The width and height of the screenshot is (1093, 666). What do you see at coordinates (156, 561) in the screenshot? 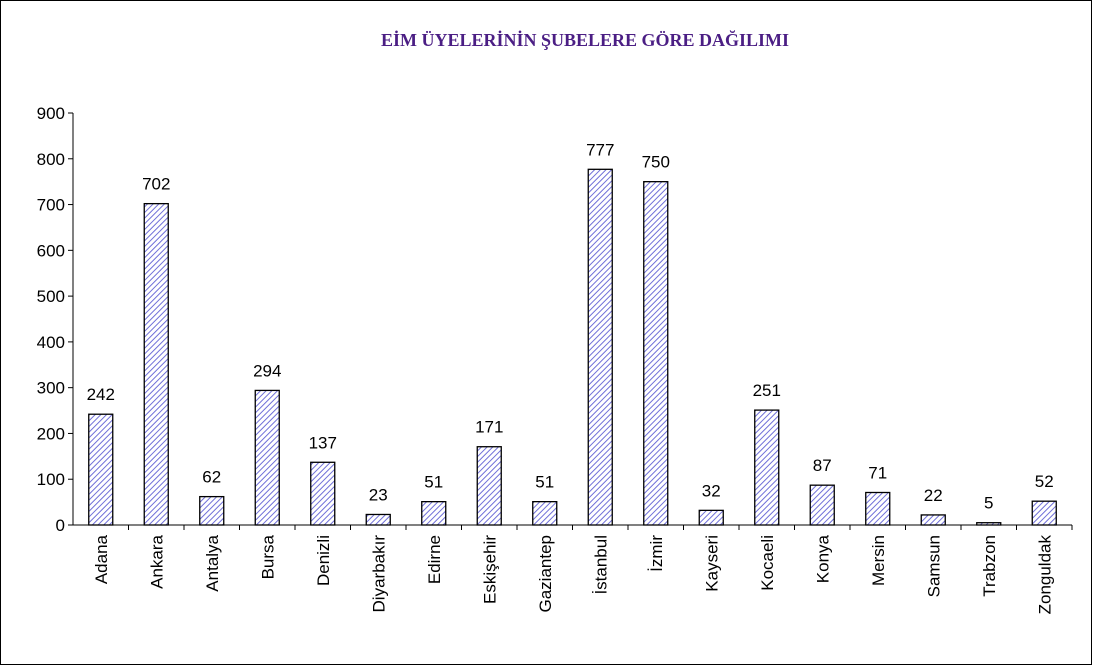
I see `x-tick-label: Ankara` at bounding box center [156, 561].